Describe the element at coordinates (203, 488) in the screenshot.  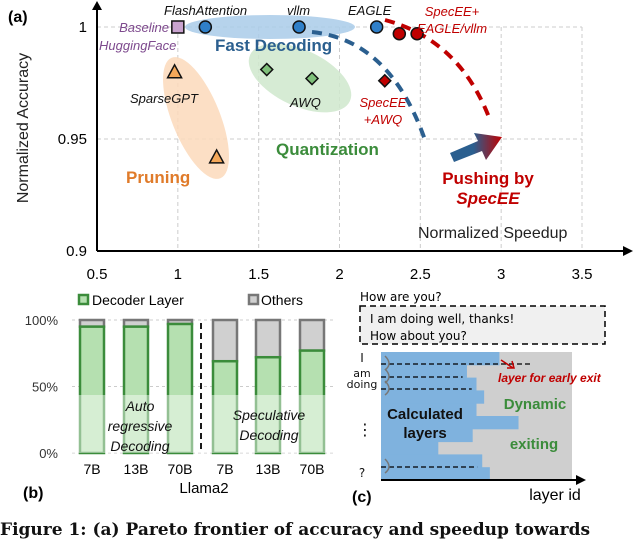
I see `x-axis-label-llama2: Llama2` at that location.